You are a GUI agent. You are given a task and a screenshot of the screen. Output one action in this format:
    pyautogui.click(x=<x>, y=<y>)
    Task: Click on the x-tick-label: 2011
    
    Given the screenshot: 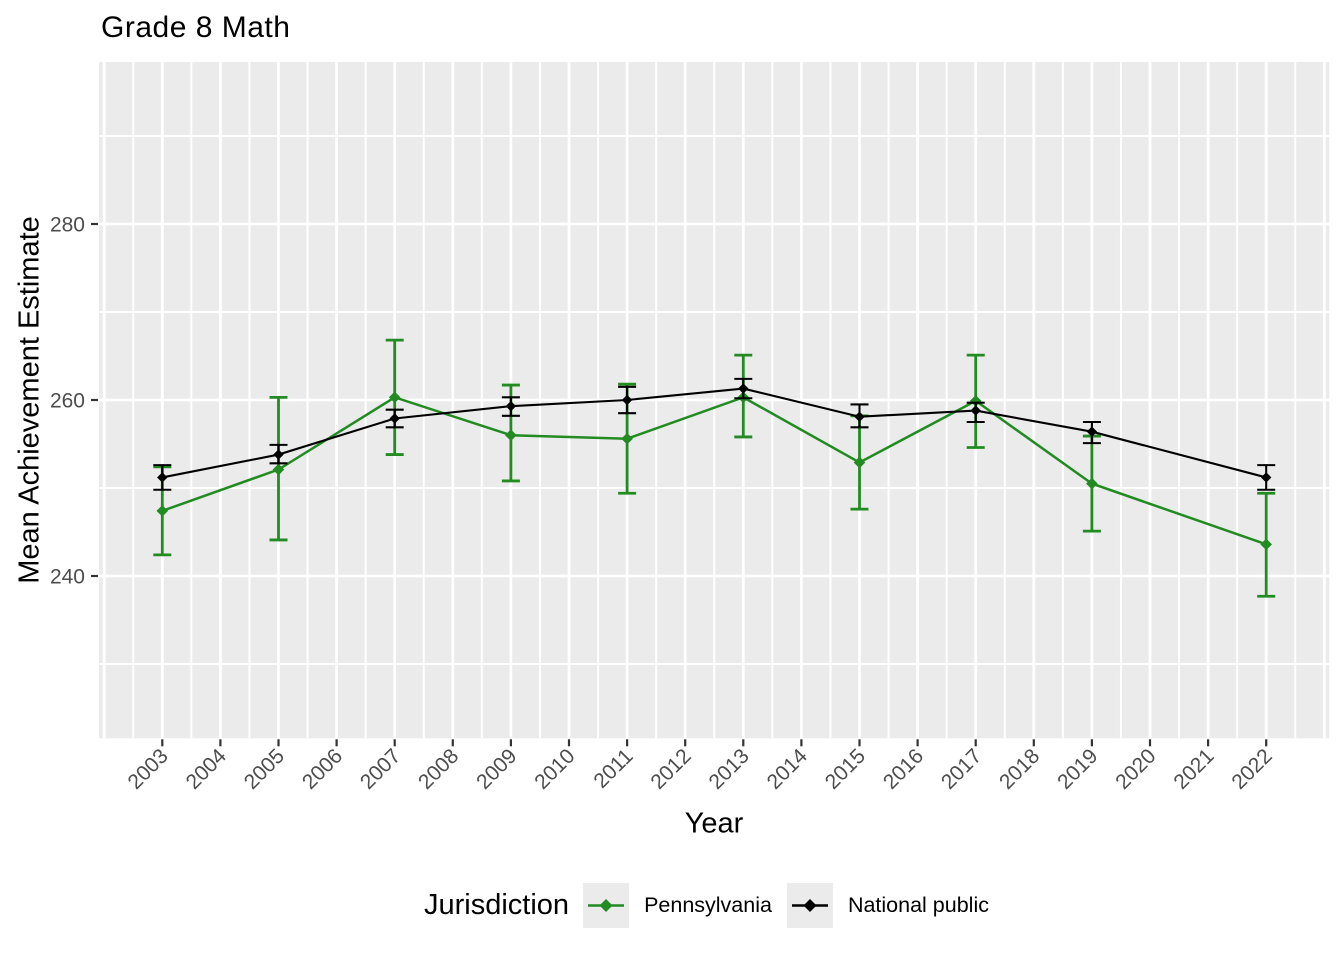 What is the action you would take?
    pyautogui.click(x=613, y=769)
    